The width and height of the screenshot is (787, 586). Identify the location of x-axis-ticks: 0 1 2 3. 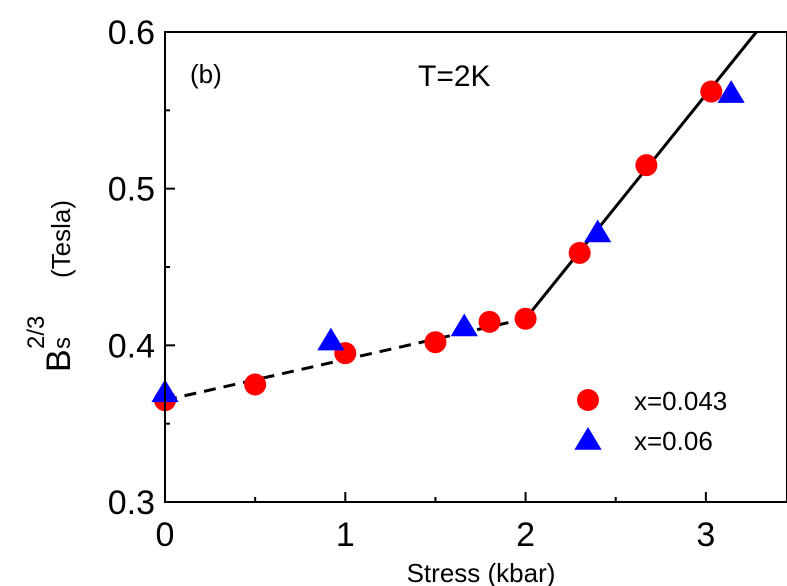
(435, 523).